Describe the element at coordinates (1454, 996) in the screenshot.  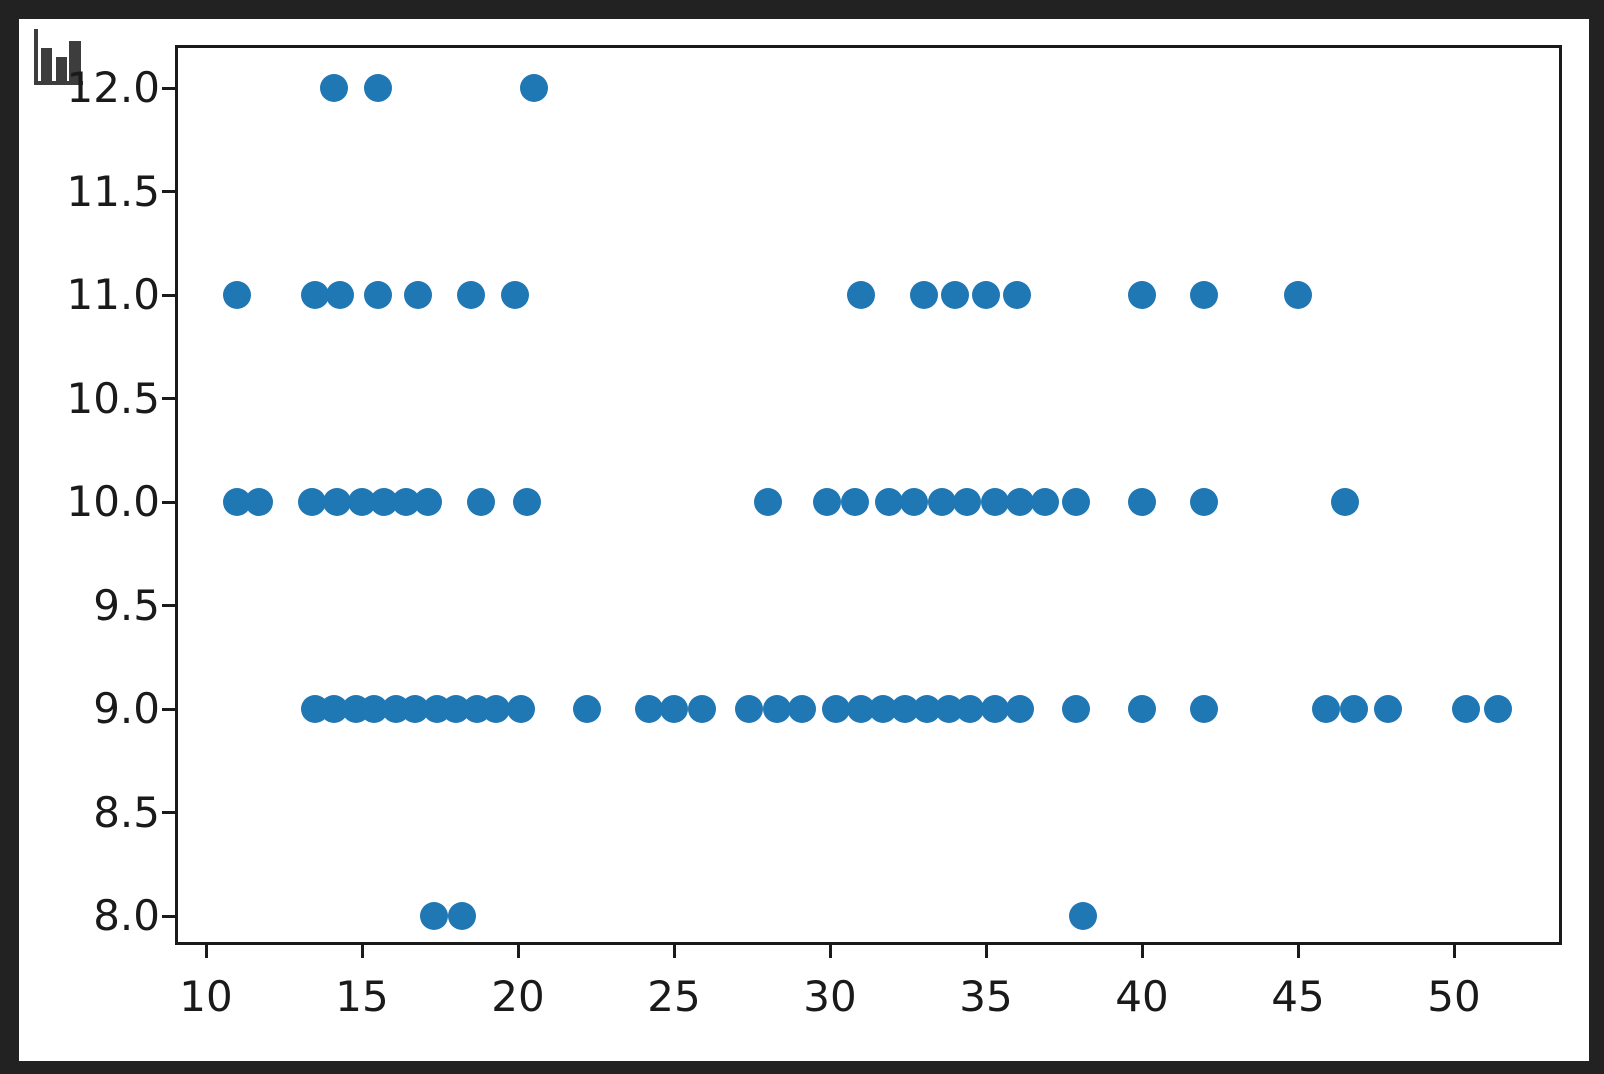
I see `x-tick-label: 50` at that location.